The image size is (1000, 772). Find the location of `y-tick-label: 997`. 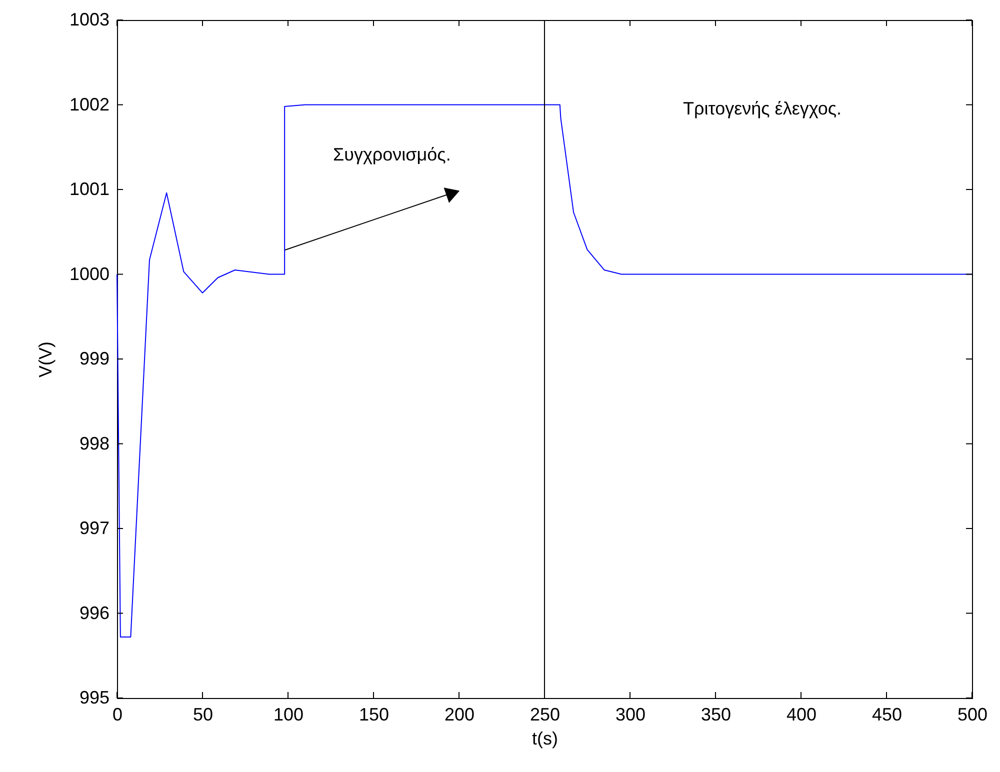

y-tick-label: 997 is located at coordinates (94, 528).